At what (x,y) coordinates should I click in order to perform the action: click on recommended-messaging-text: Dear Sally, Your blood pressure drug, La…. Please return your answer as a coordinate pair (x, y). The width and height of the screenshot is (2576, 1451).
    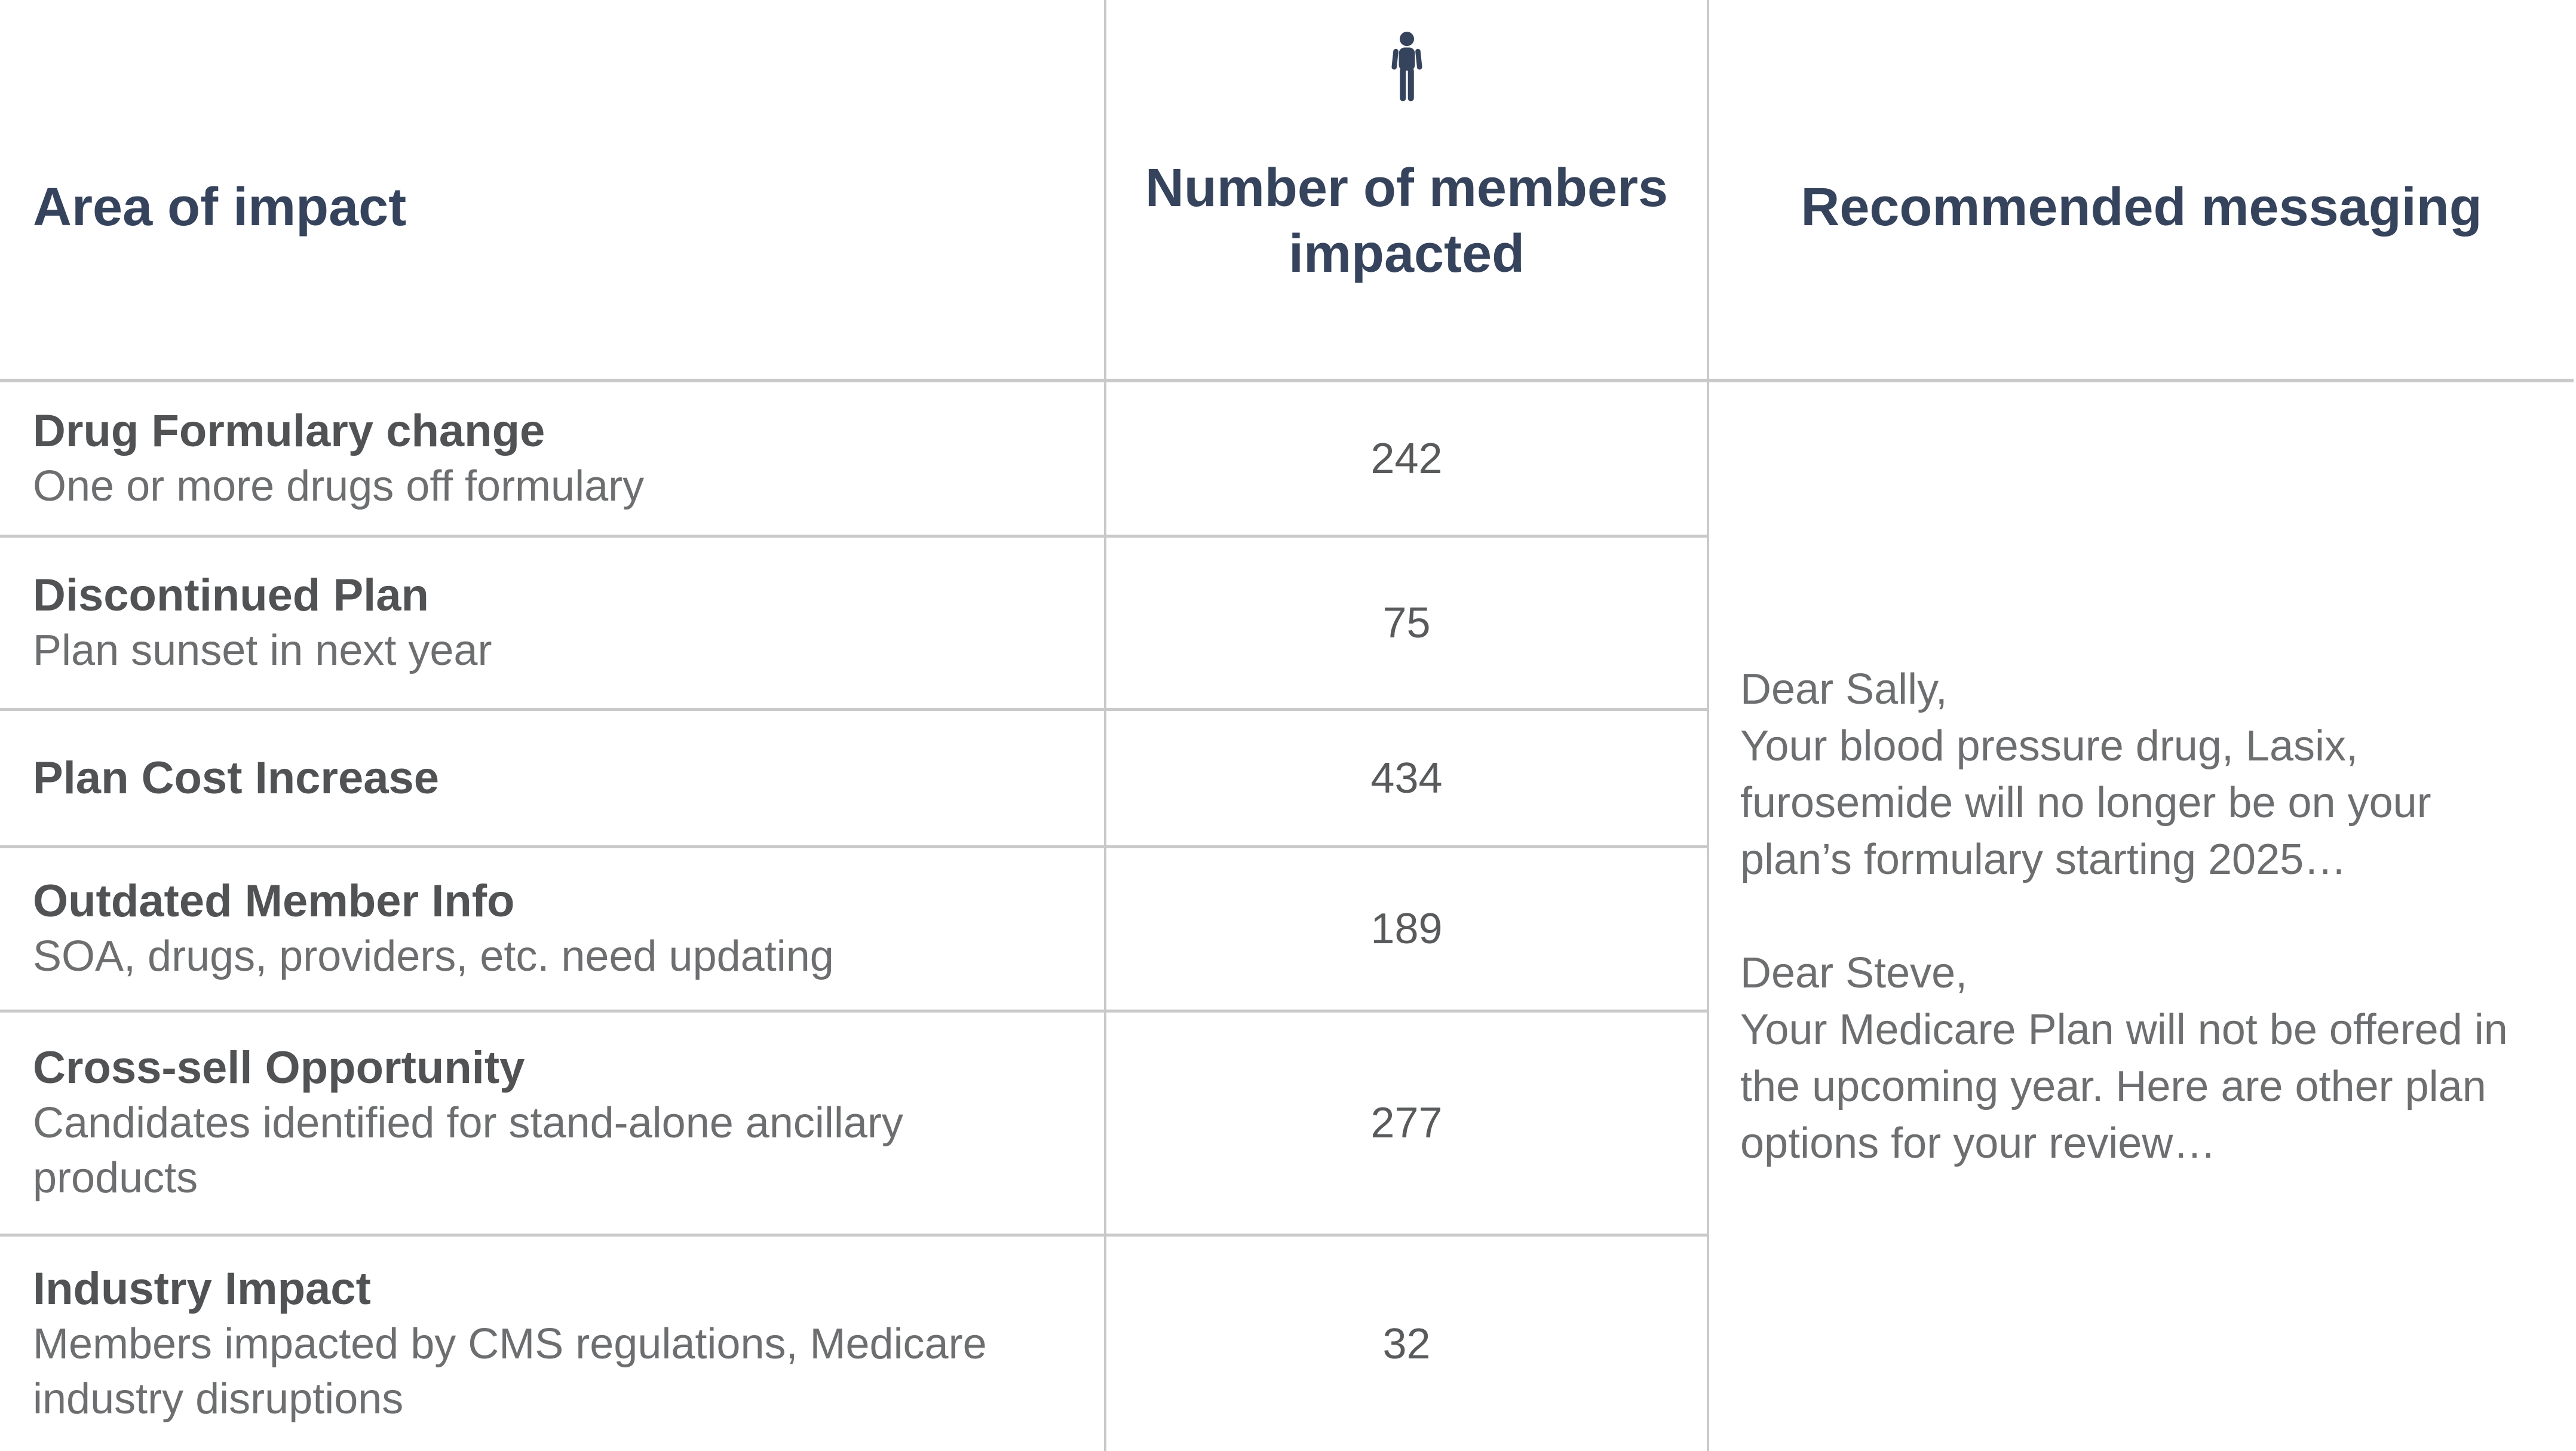
    Looking at the image, I should click on (2124, 916).